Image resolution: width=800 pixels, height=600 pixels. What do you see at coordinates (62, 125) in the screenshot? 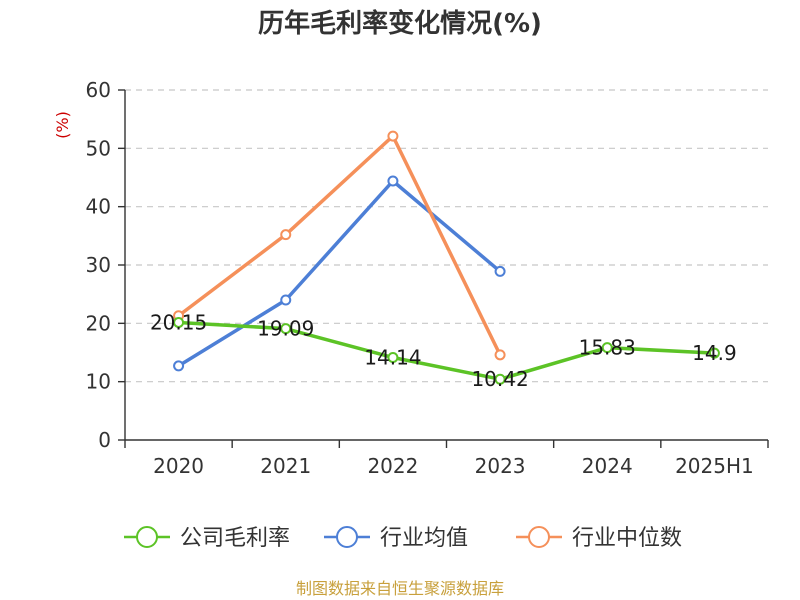
I see `y-axis-label: (%)` at bounding box center [62, 125].